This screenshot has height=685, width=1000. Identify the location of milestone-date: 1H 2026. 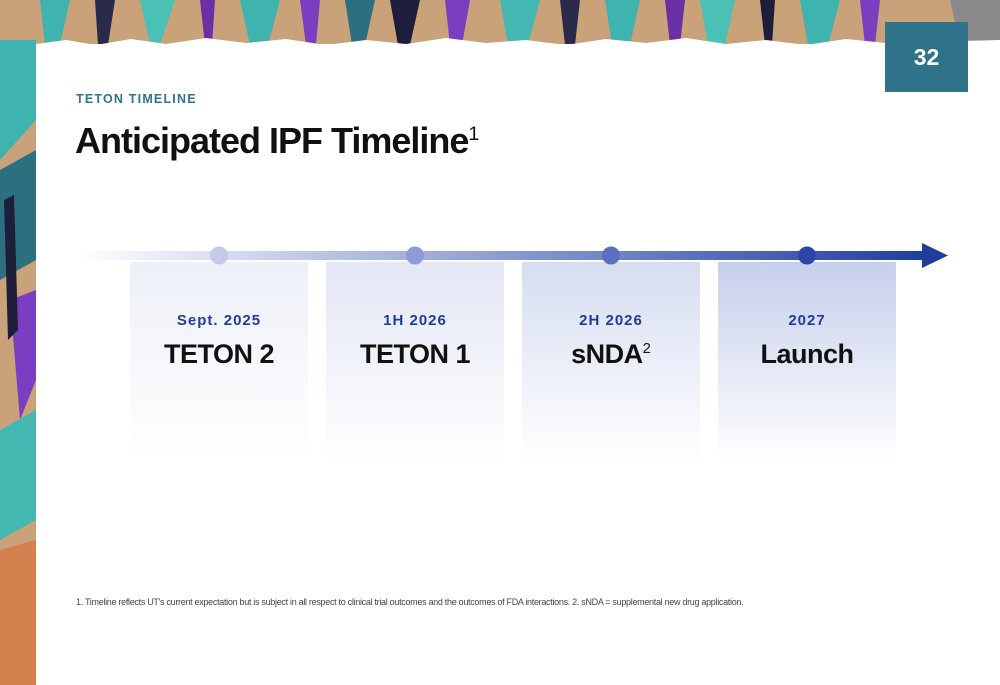
(415, 320).